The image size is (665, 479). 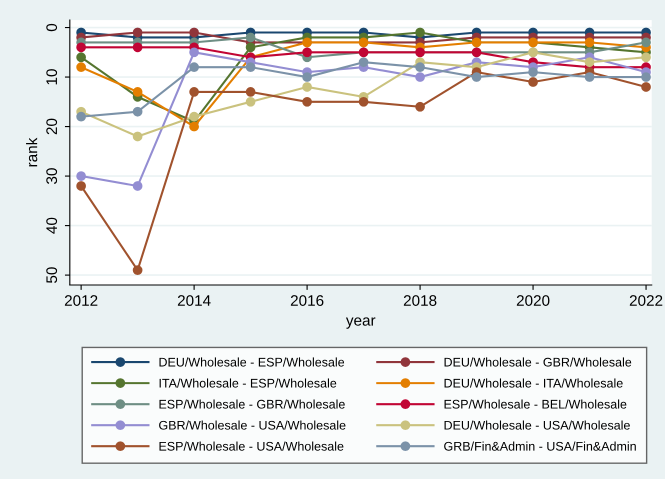 What do you see at coordinates (32, 152) in the screenshot?
I see `y-axis-title: rank` at bounding box center [32, 152].